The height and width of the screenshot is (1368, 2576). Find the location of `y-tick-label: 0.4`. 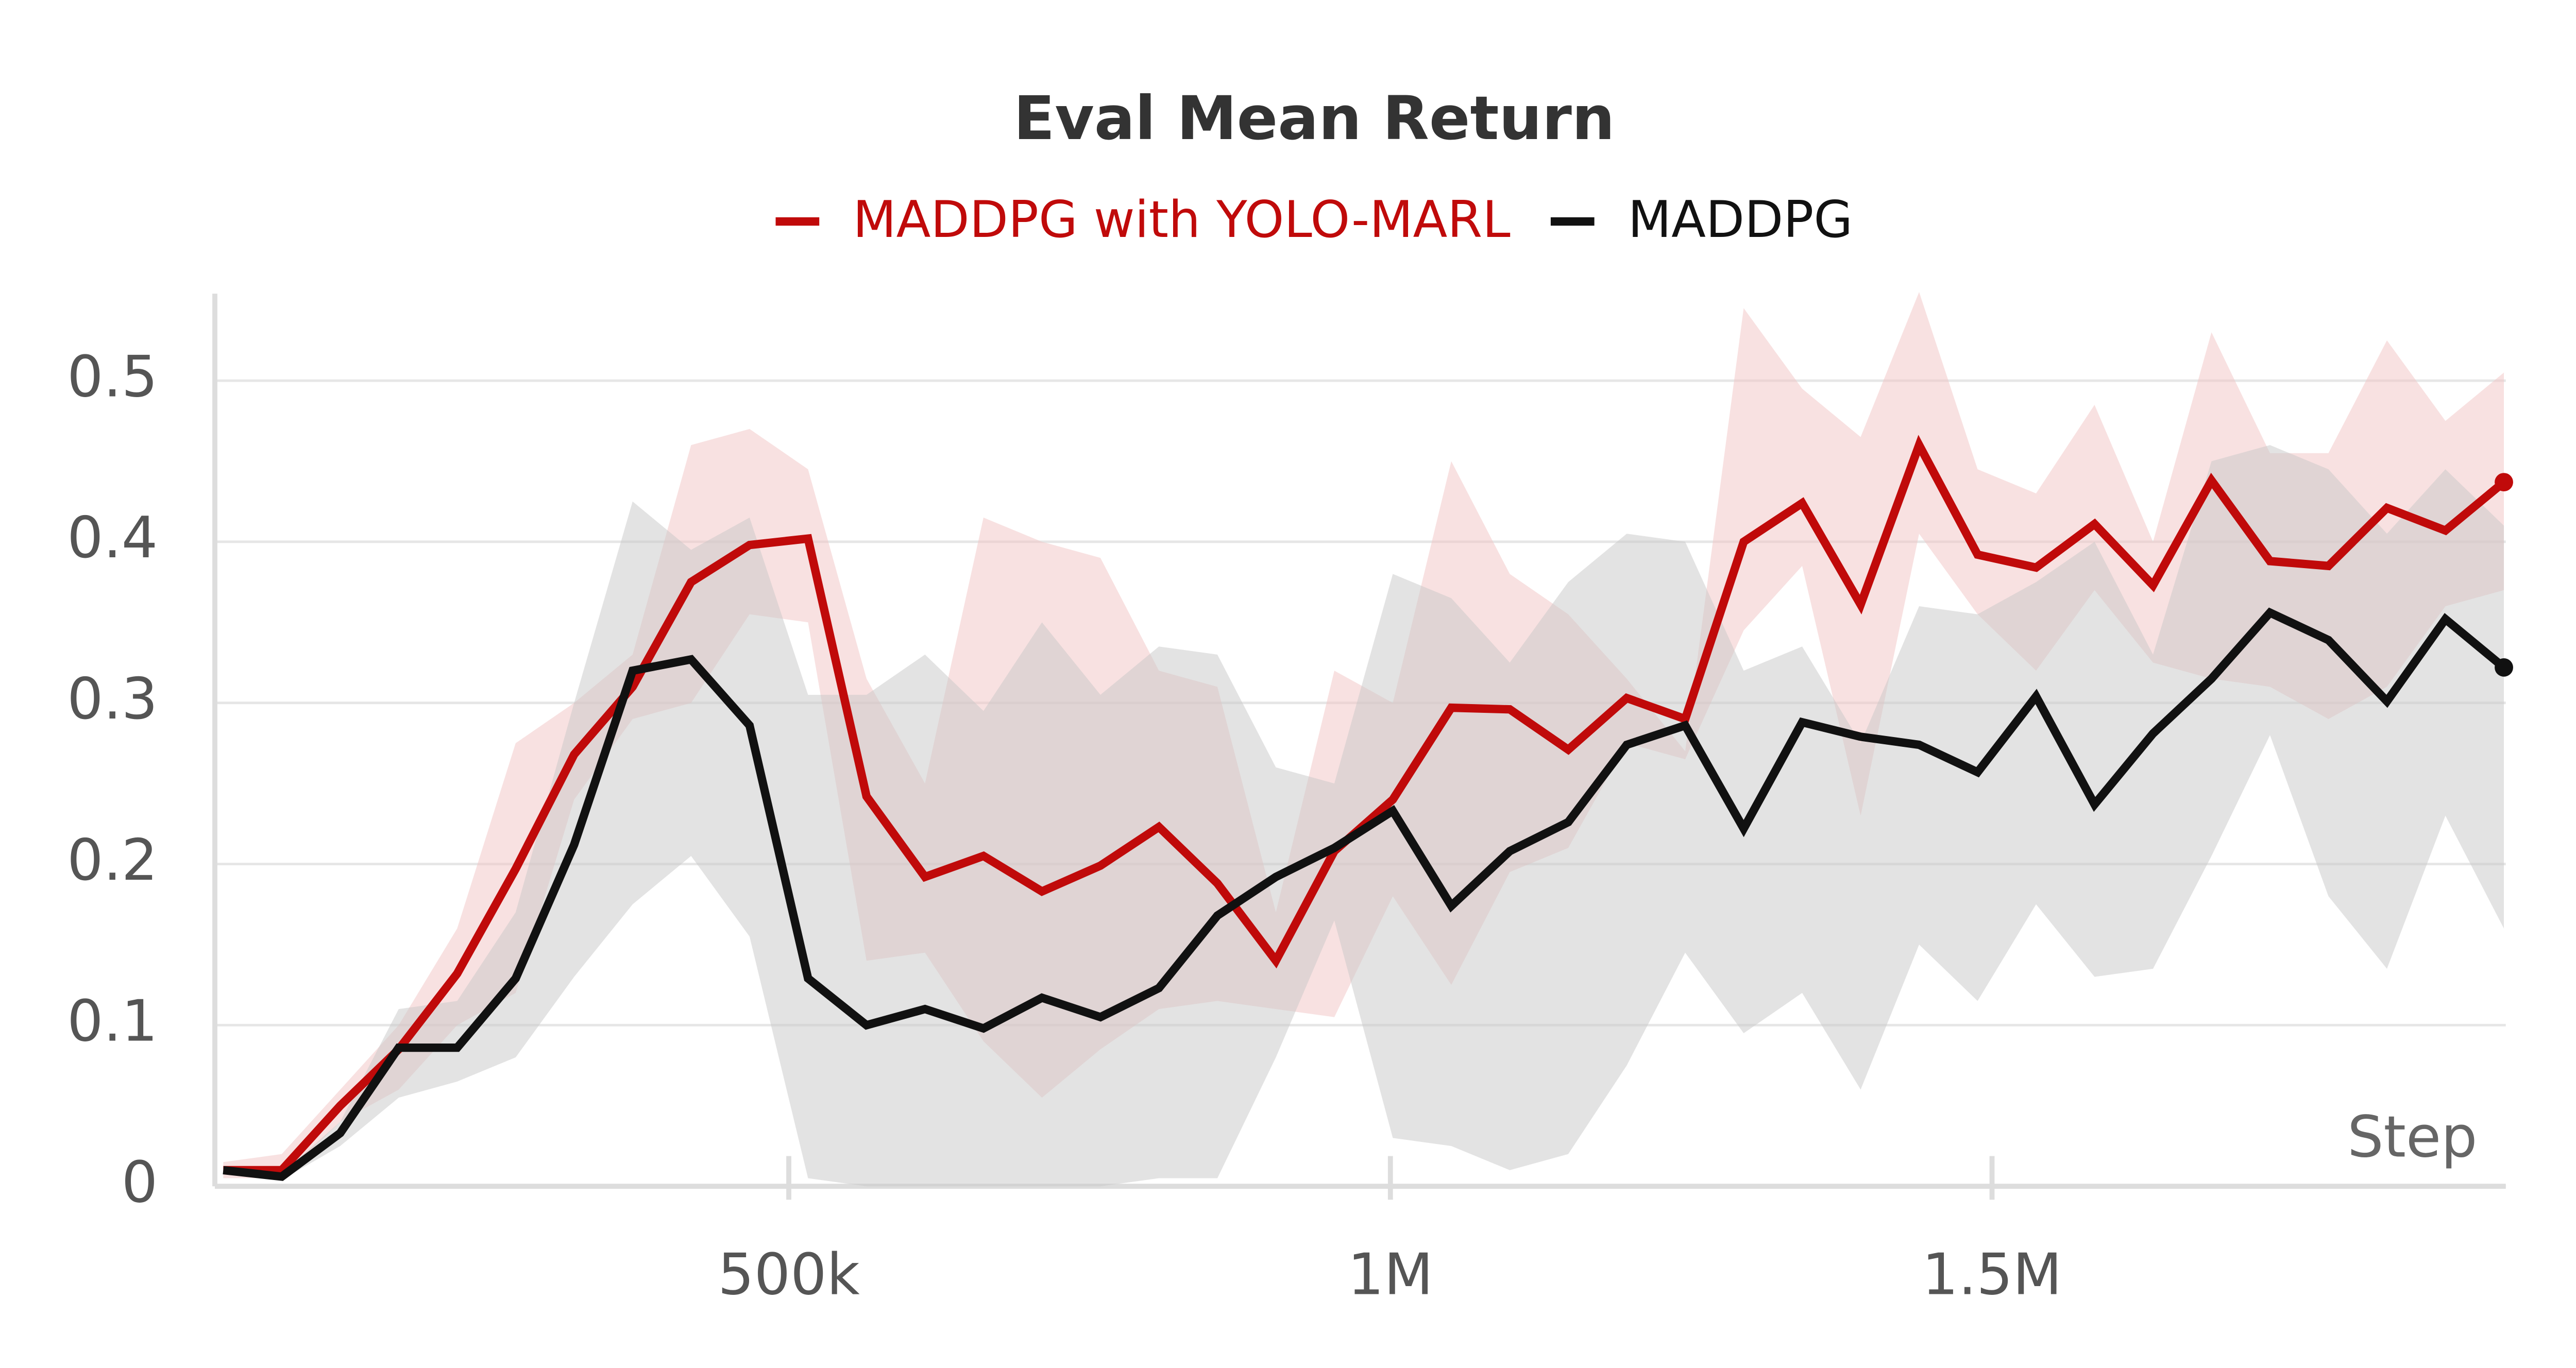

y-tick-label: 0.4 is located at coordinates (112, 538).